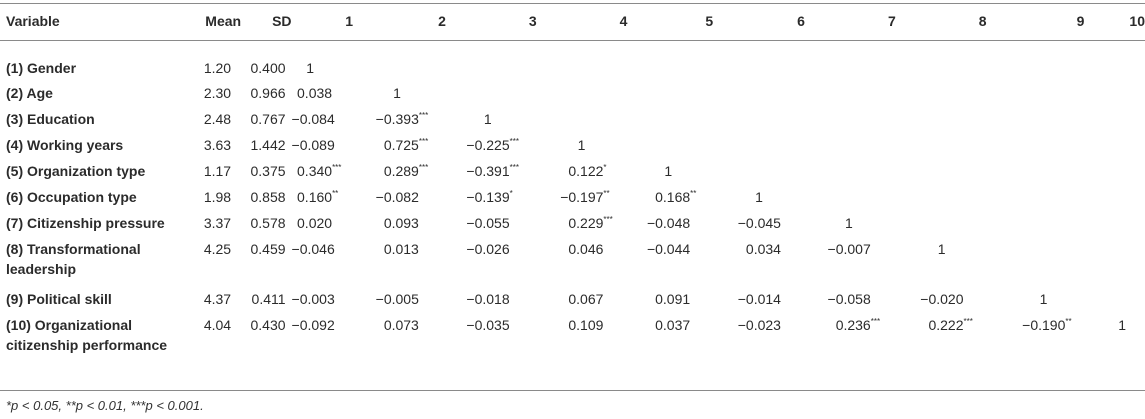 Image resolution: width=1145 pixels, height=419 pixels. What do you see at coordinates (488, 171) in the screenshot?
I see `correlation-value: −0.391` at bounding box center [488, 171].